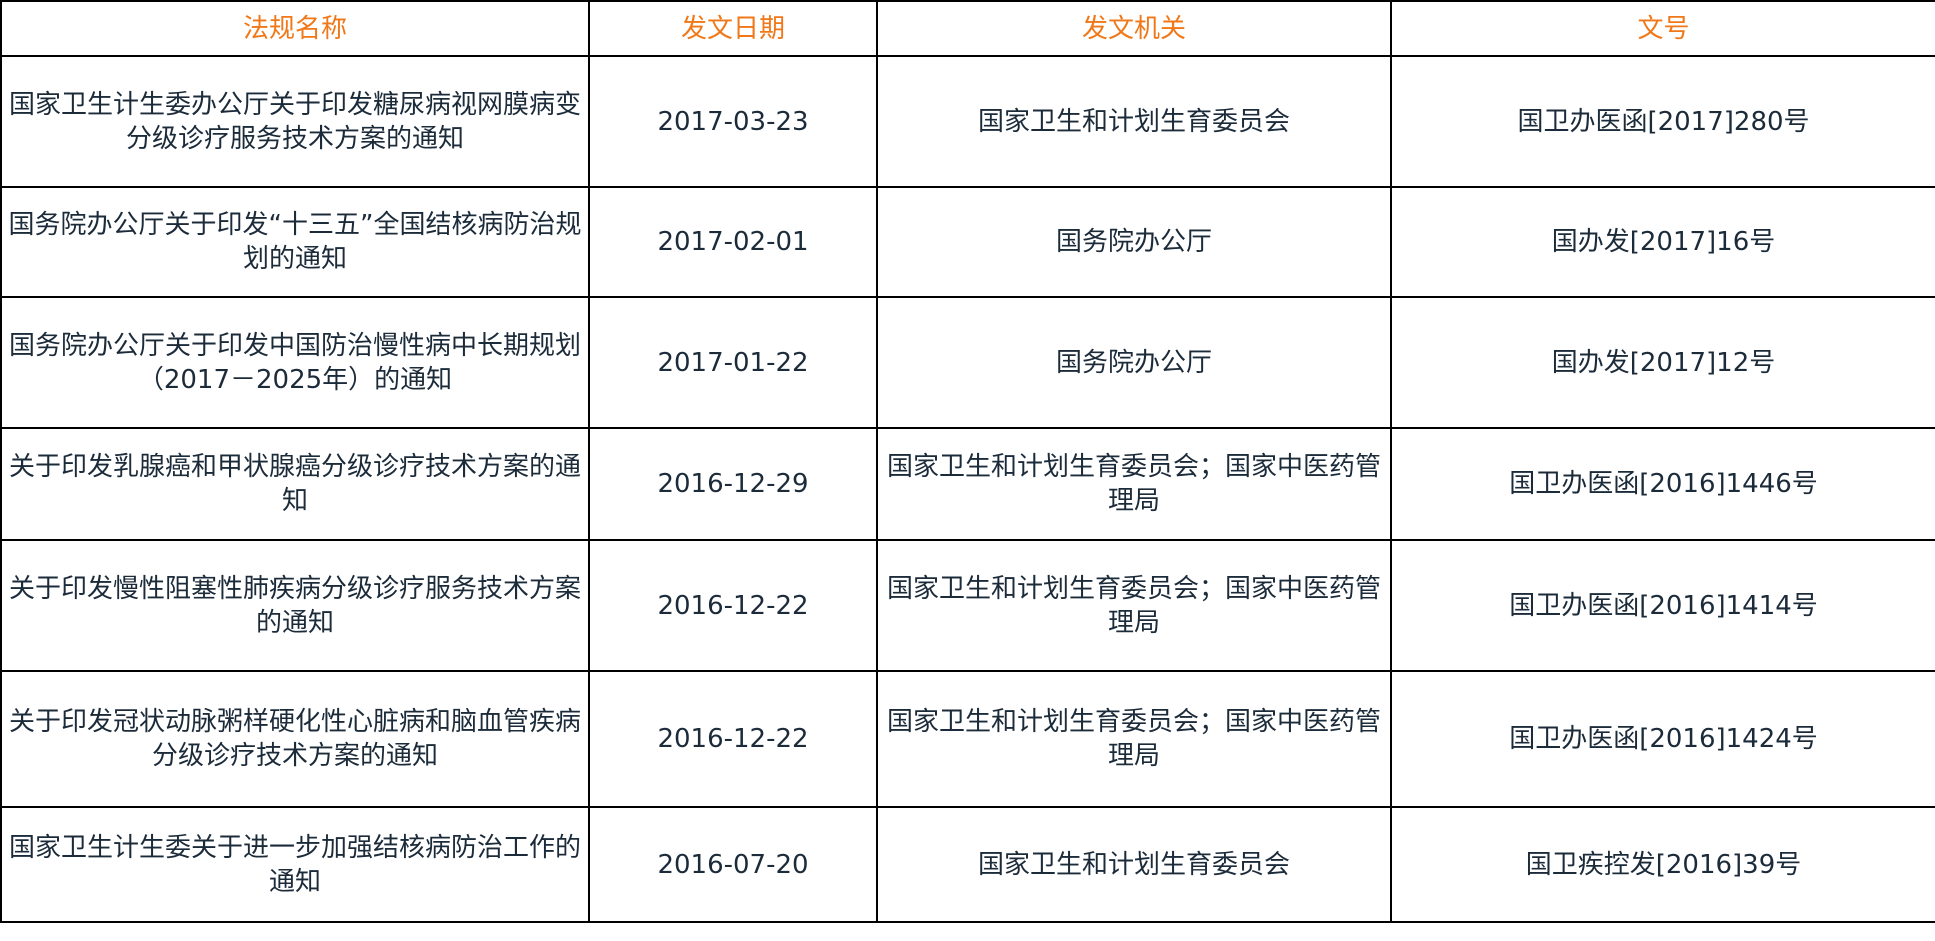 This screenshot has width=1935, height=941. Describe the element at coordinates (295, 739) in the screenshot. I see `regulation-name: 关于印发冠状动脉粥样硬化性心脏病和脑血管疾病分级诊疗技术方案的通知` at that location.